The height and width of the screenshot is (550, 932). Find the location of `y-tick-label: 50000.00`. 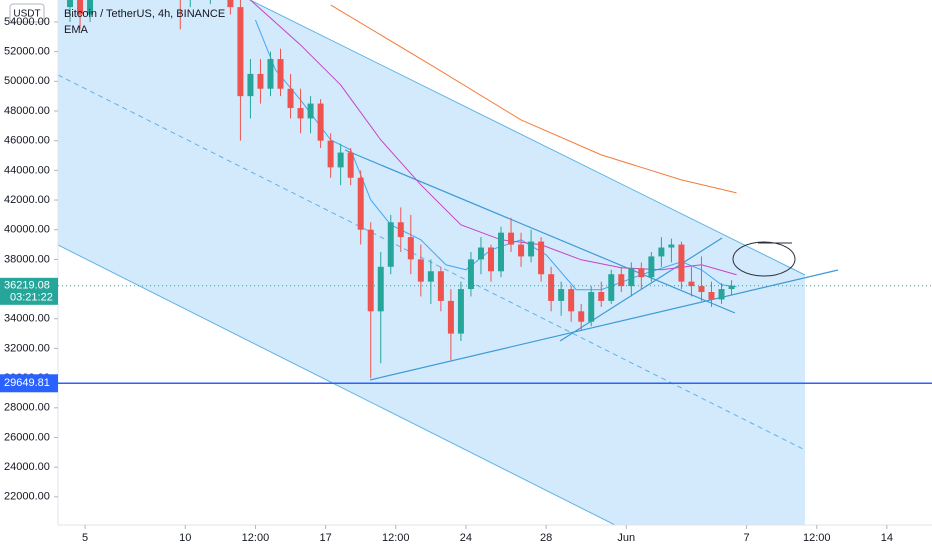

y-tick-label: 50000.00 is located at coordinates (27, 81).